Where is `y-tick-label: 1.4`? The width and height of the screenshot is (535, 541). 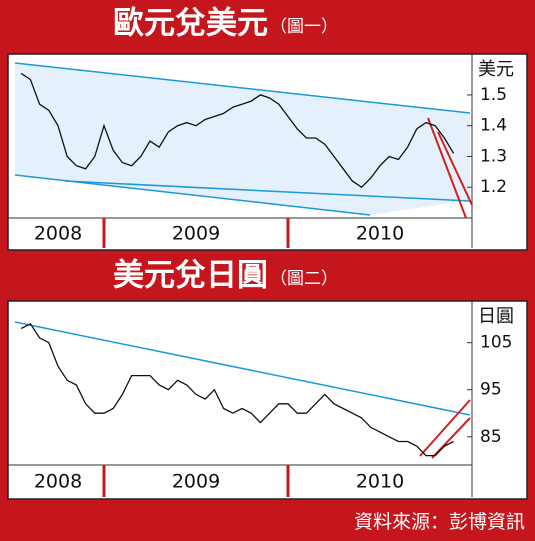 y-tick-label: 1.4 is located at coordinates (493, 126).